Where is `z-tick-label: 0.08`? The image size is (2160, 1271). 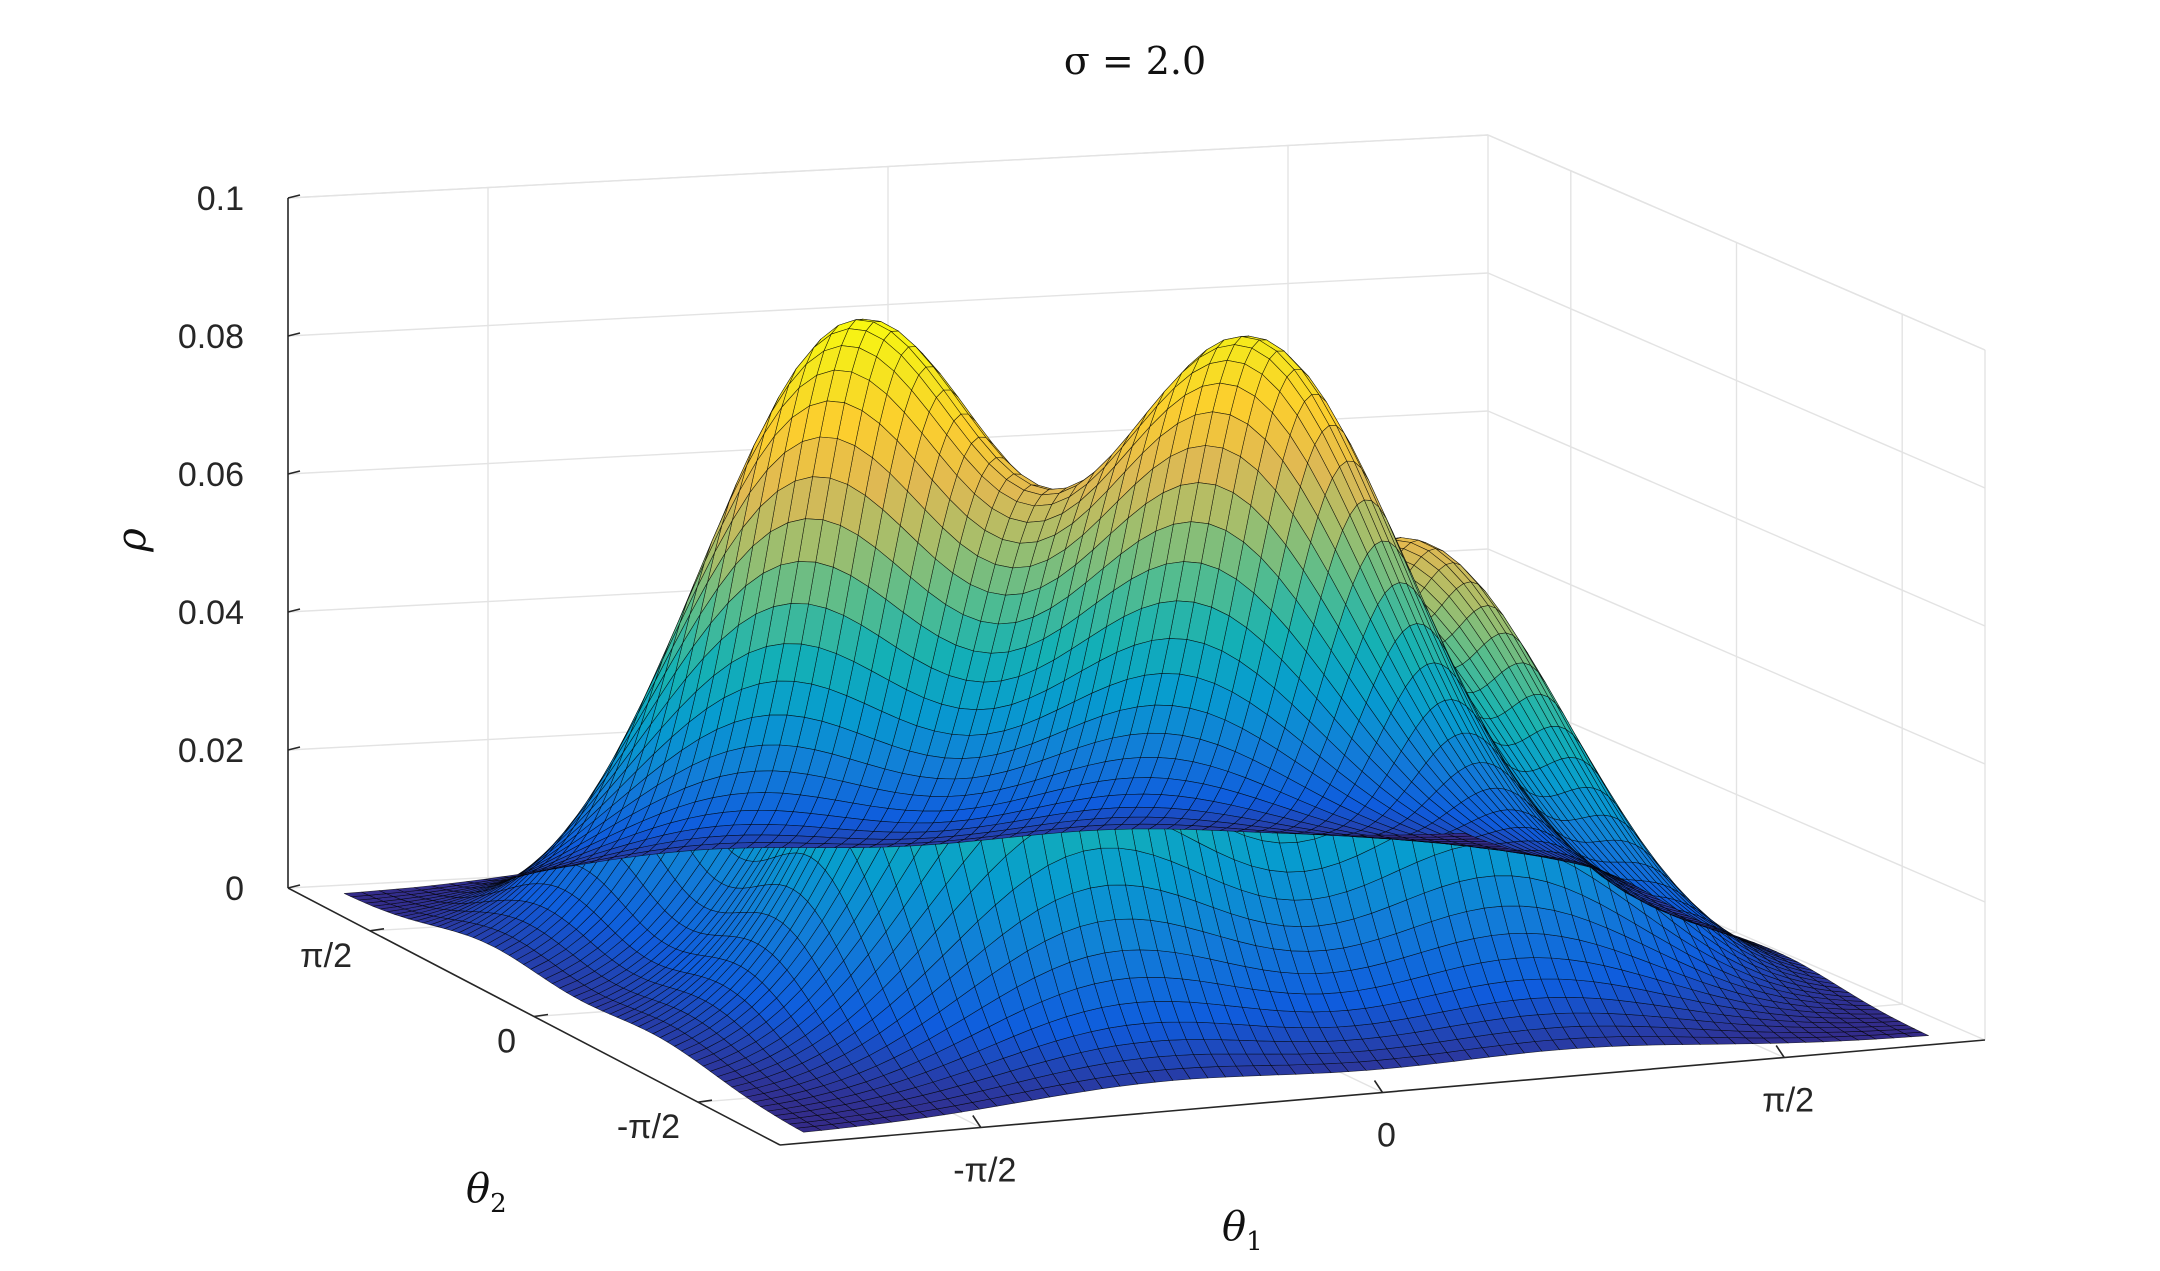 z-tick-label: 0.08 is located at coordinates (211, 337).